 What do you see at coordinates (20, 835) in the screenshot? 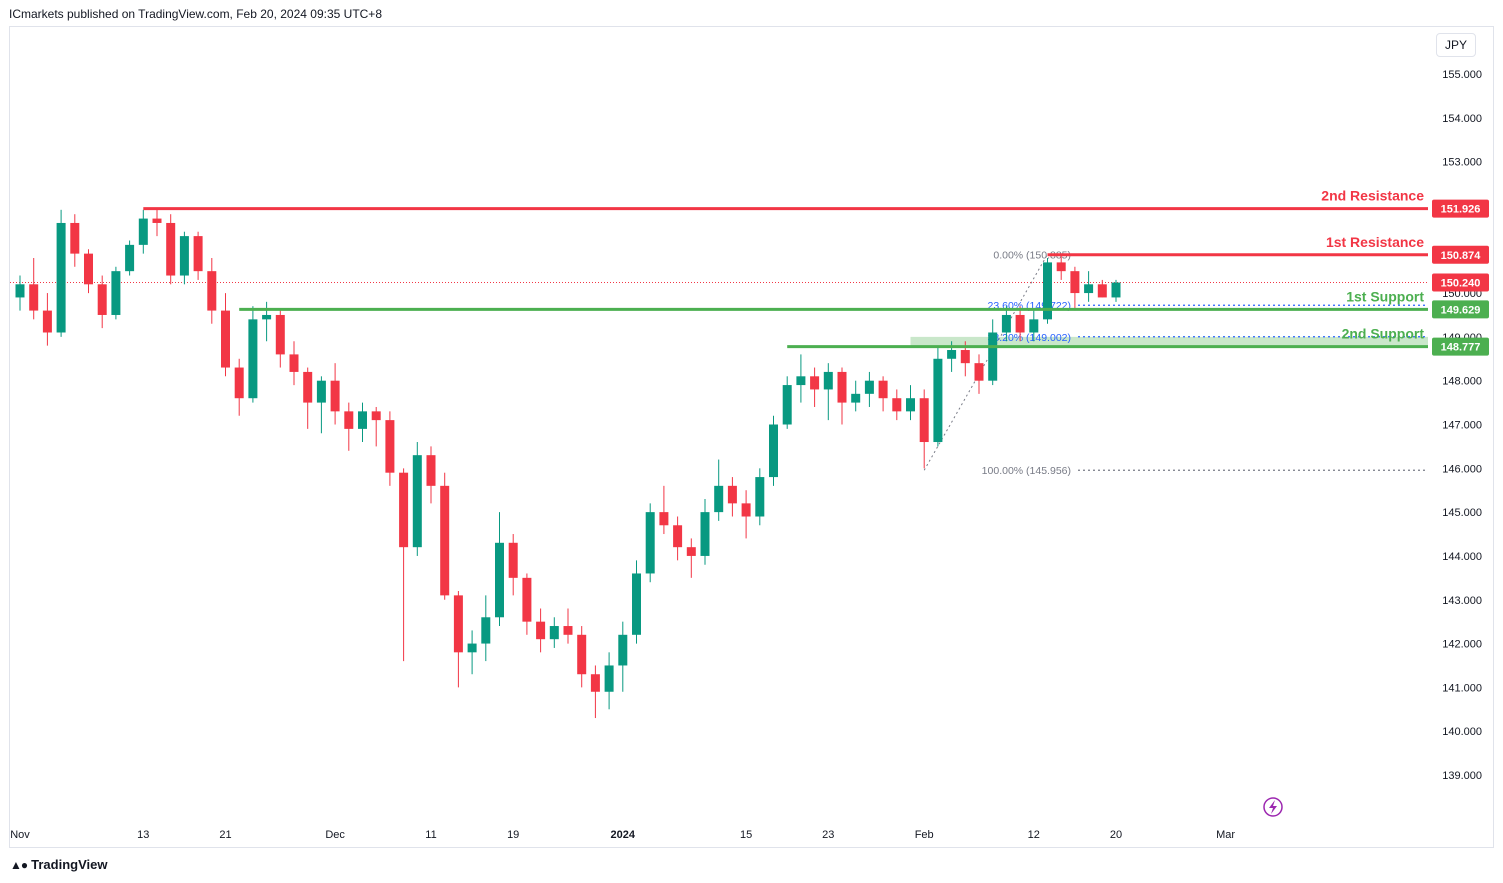
I see `x-tick-label: Nov` at bounding box center [20, 835].